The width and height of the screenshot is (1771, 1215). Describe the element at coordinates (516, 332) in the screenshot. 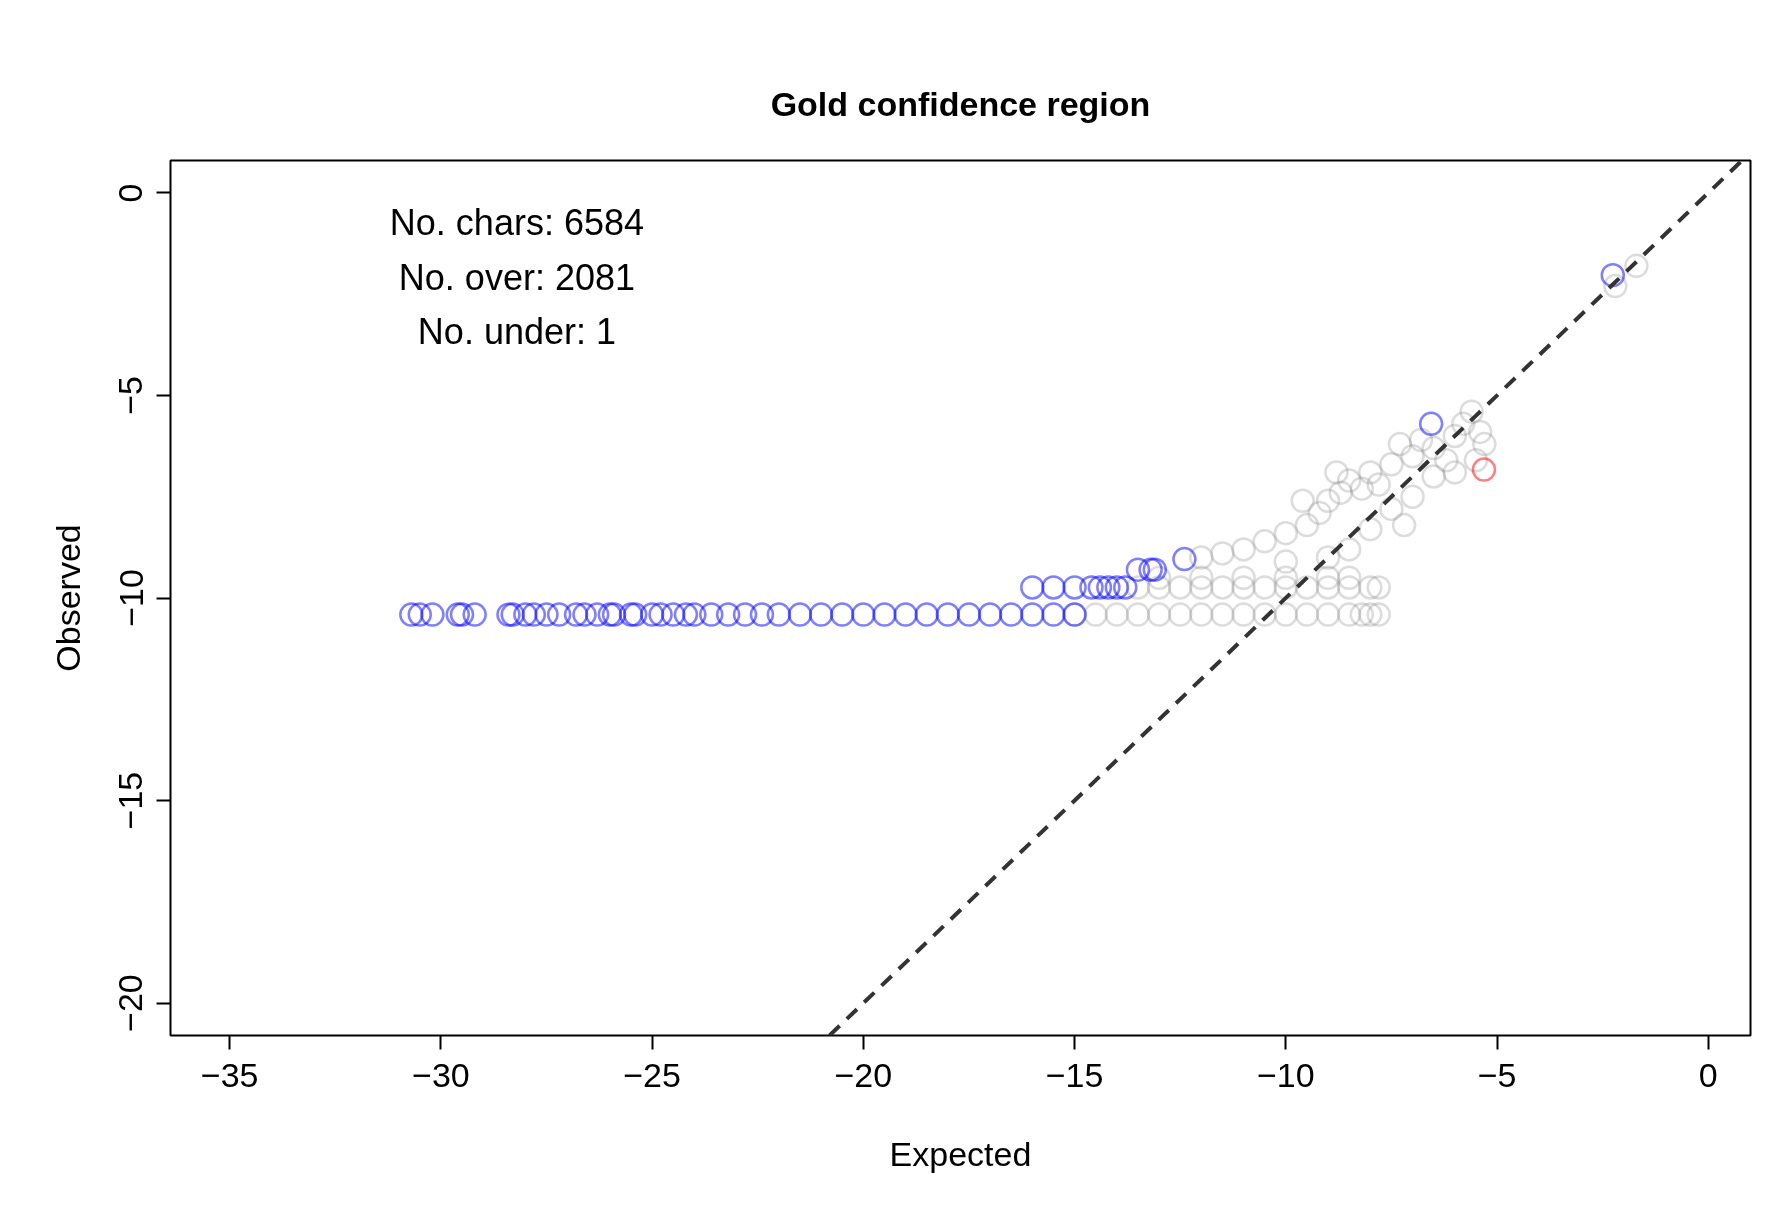

I see `annotation: No. under: 1` at that location.